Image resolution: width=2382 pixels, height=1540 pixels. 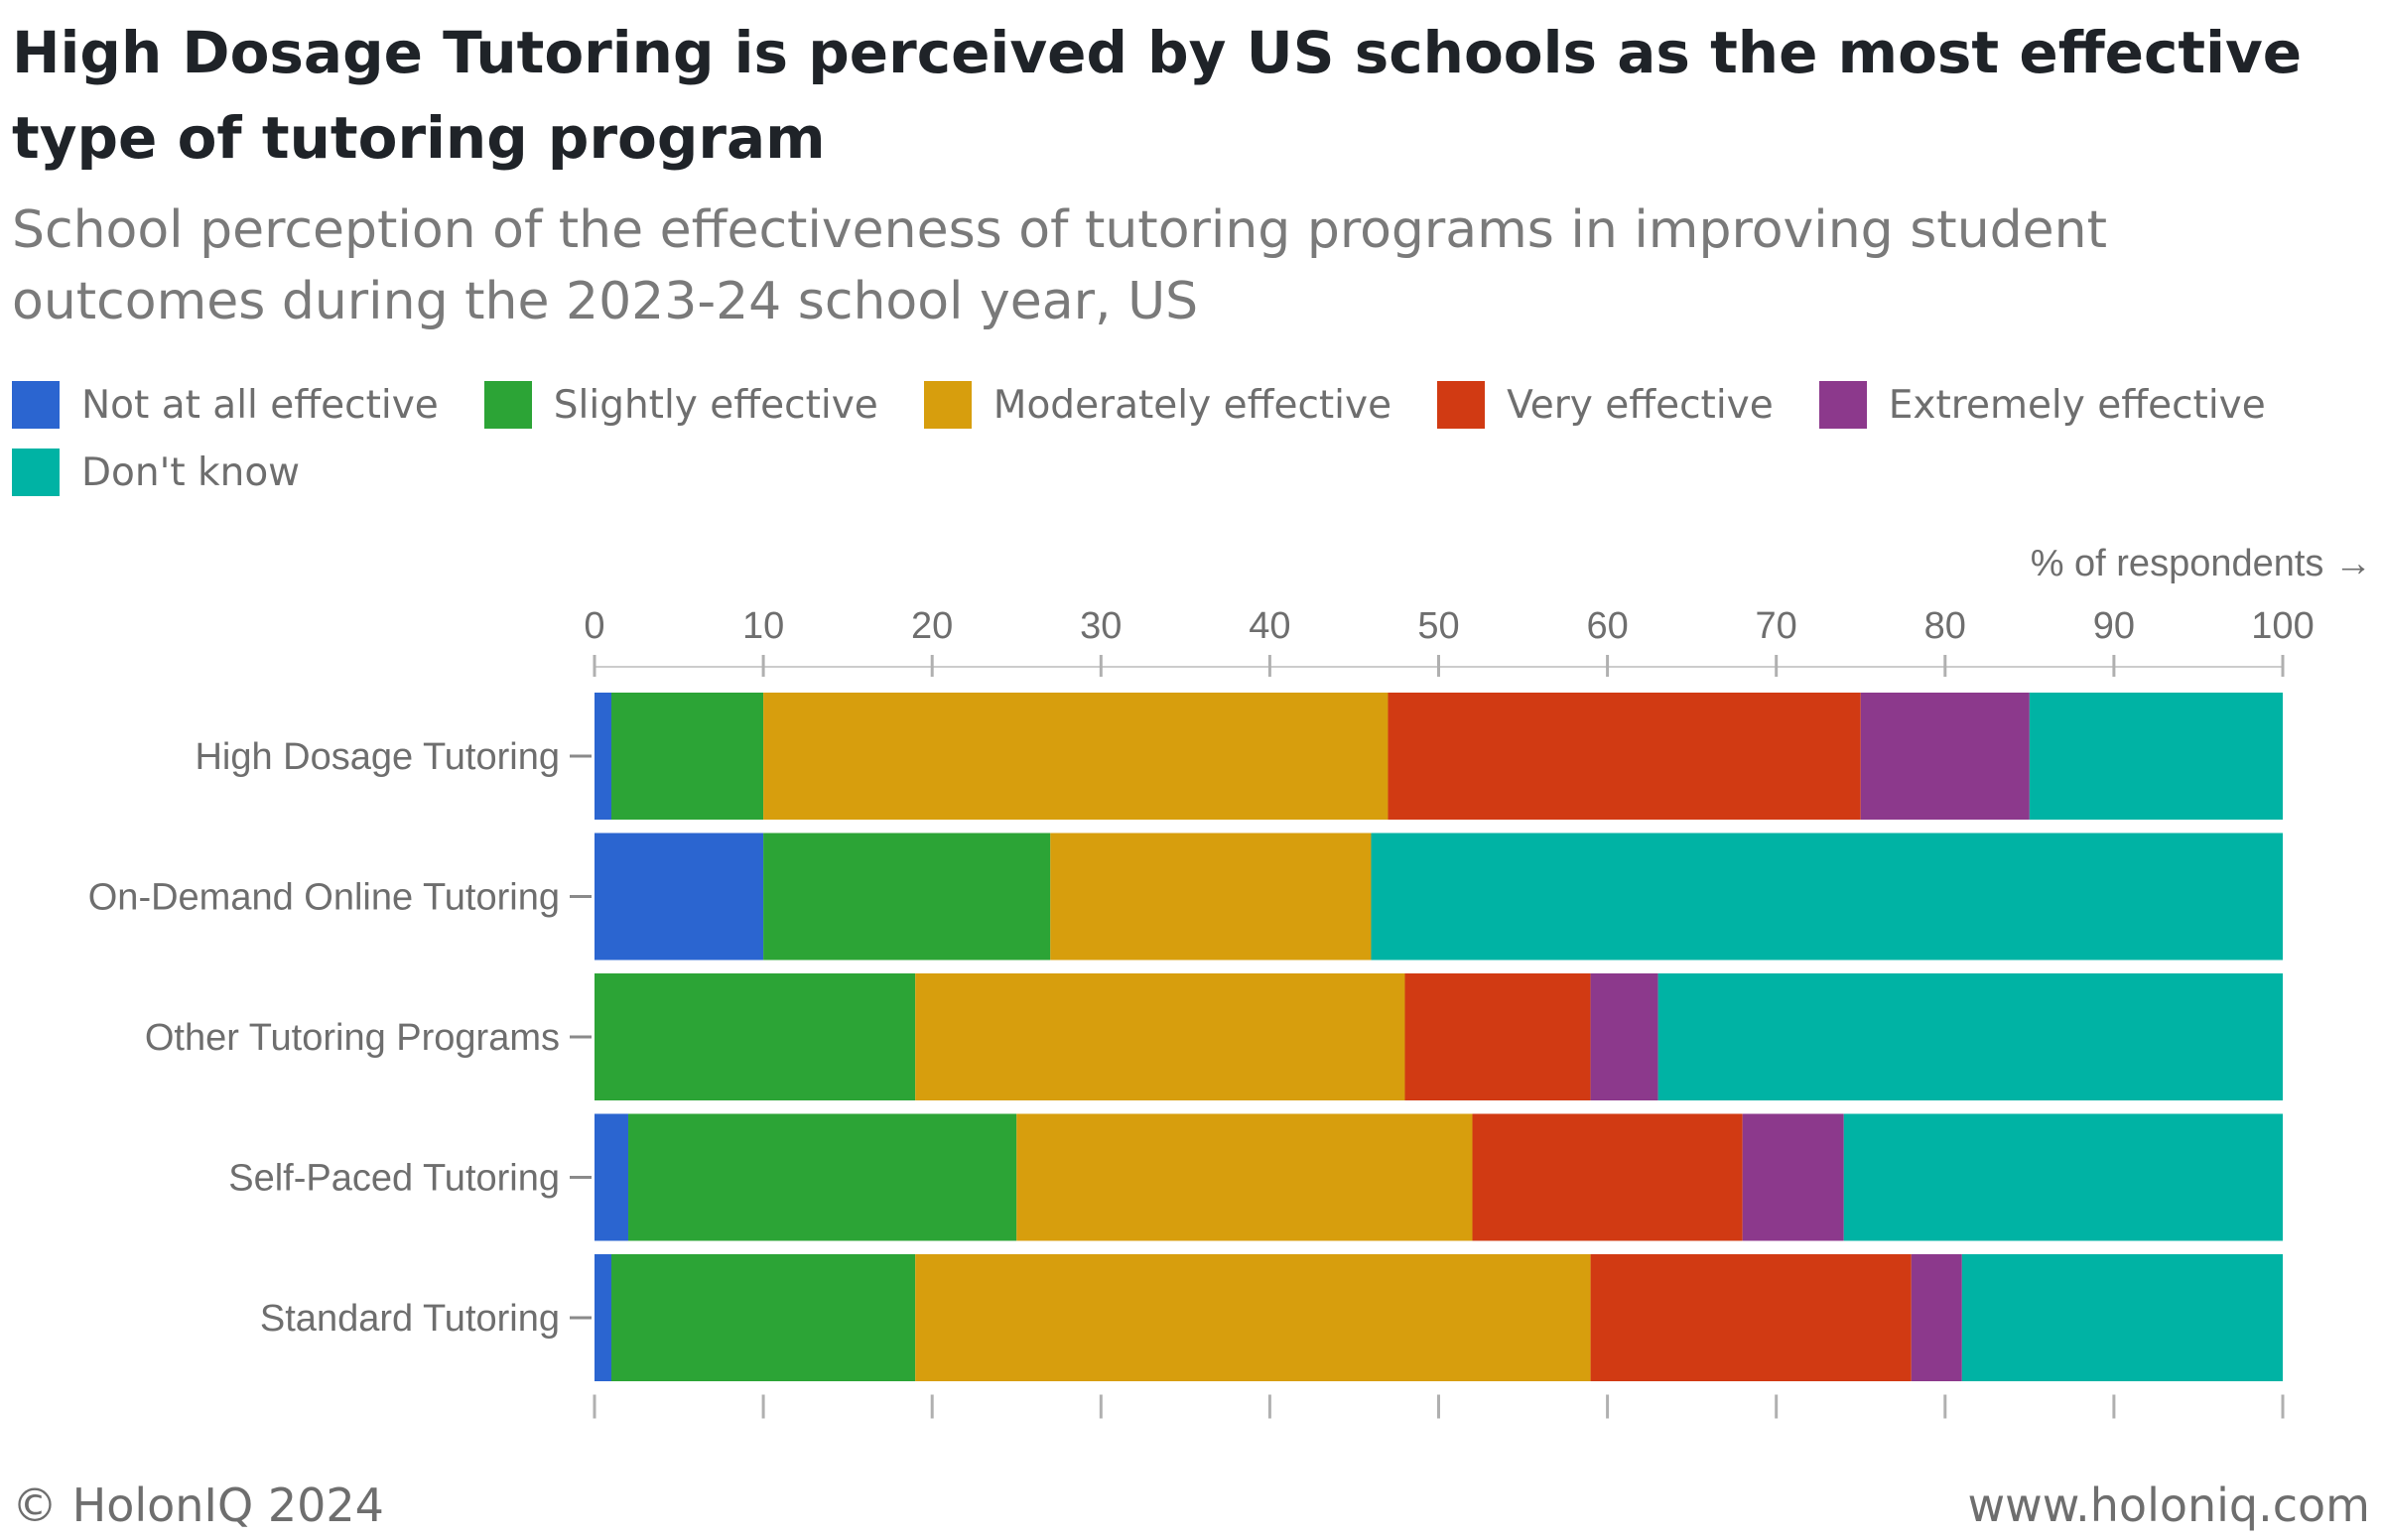 I want to click on legend-item-not-at-all-effective: Not at all effective, so click(x=226, y=405).